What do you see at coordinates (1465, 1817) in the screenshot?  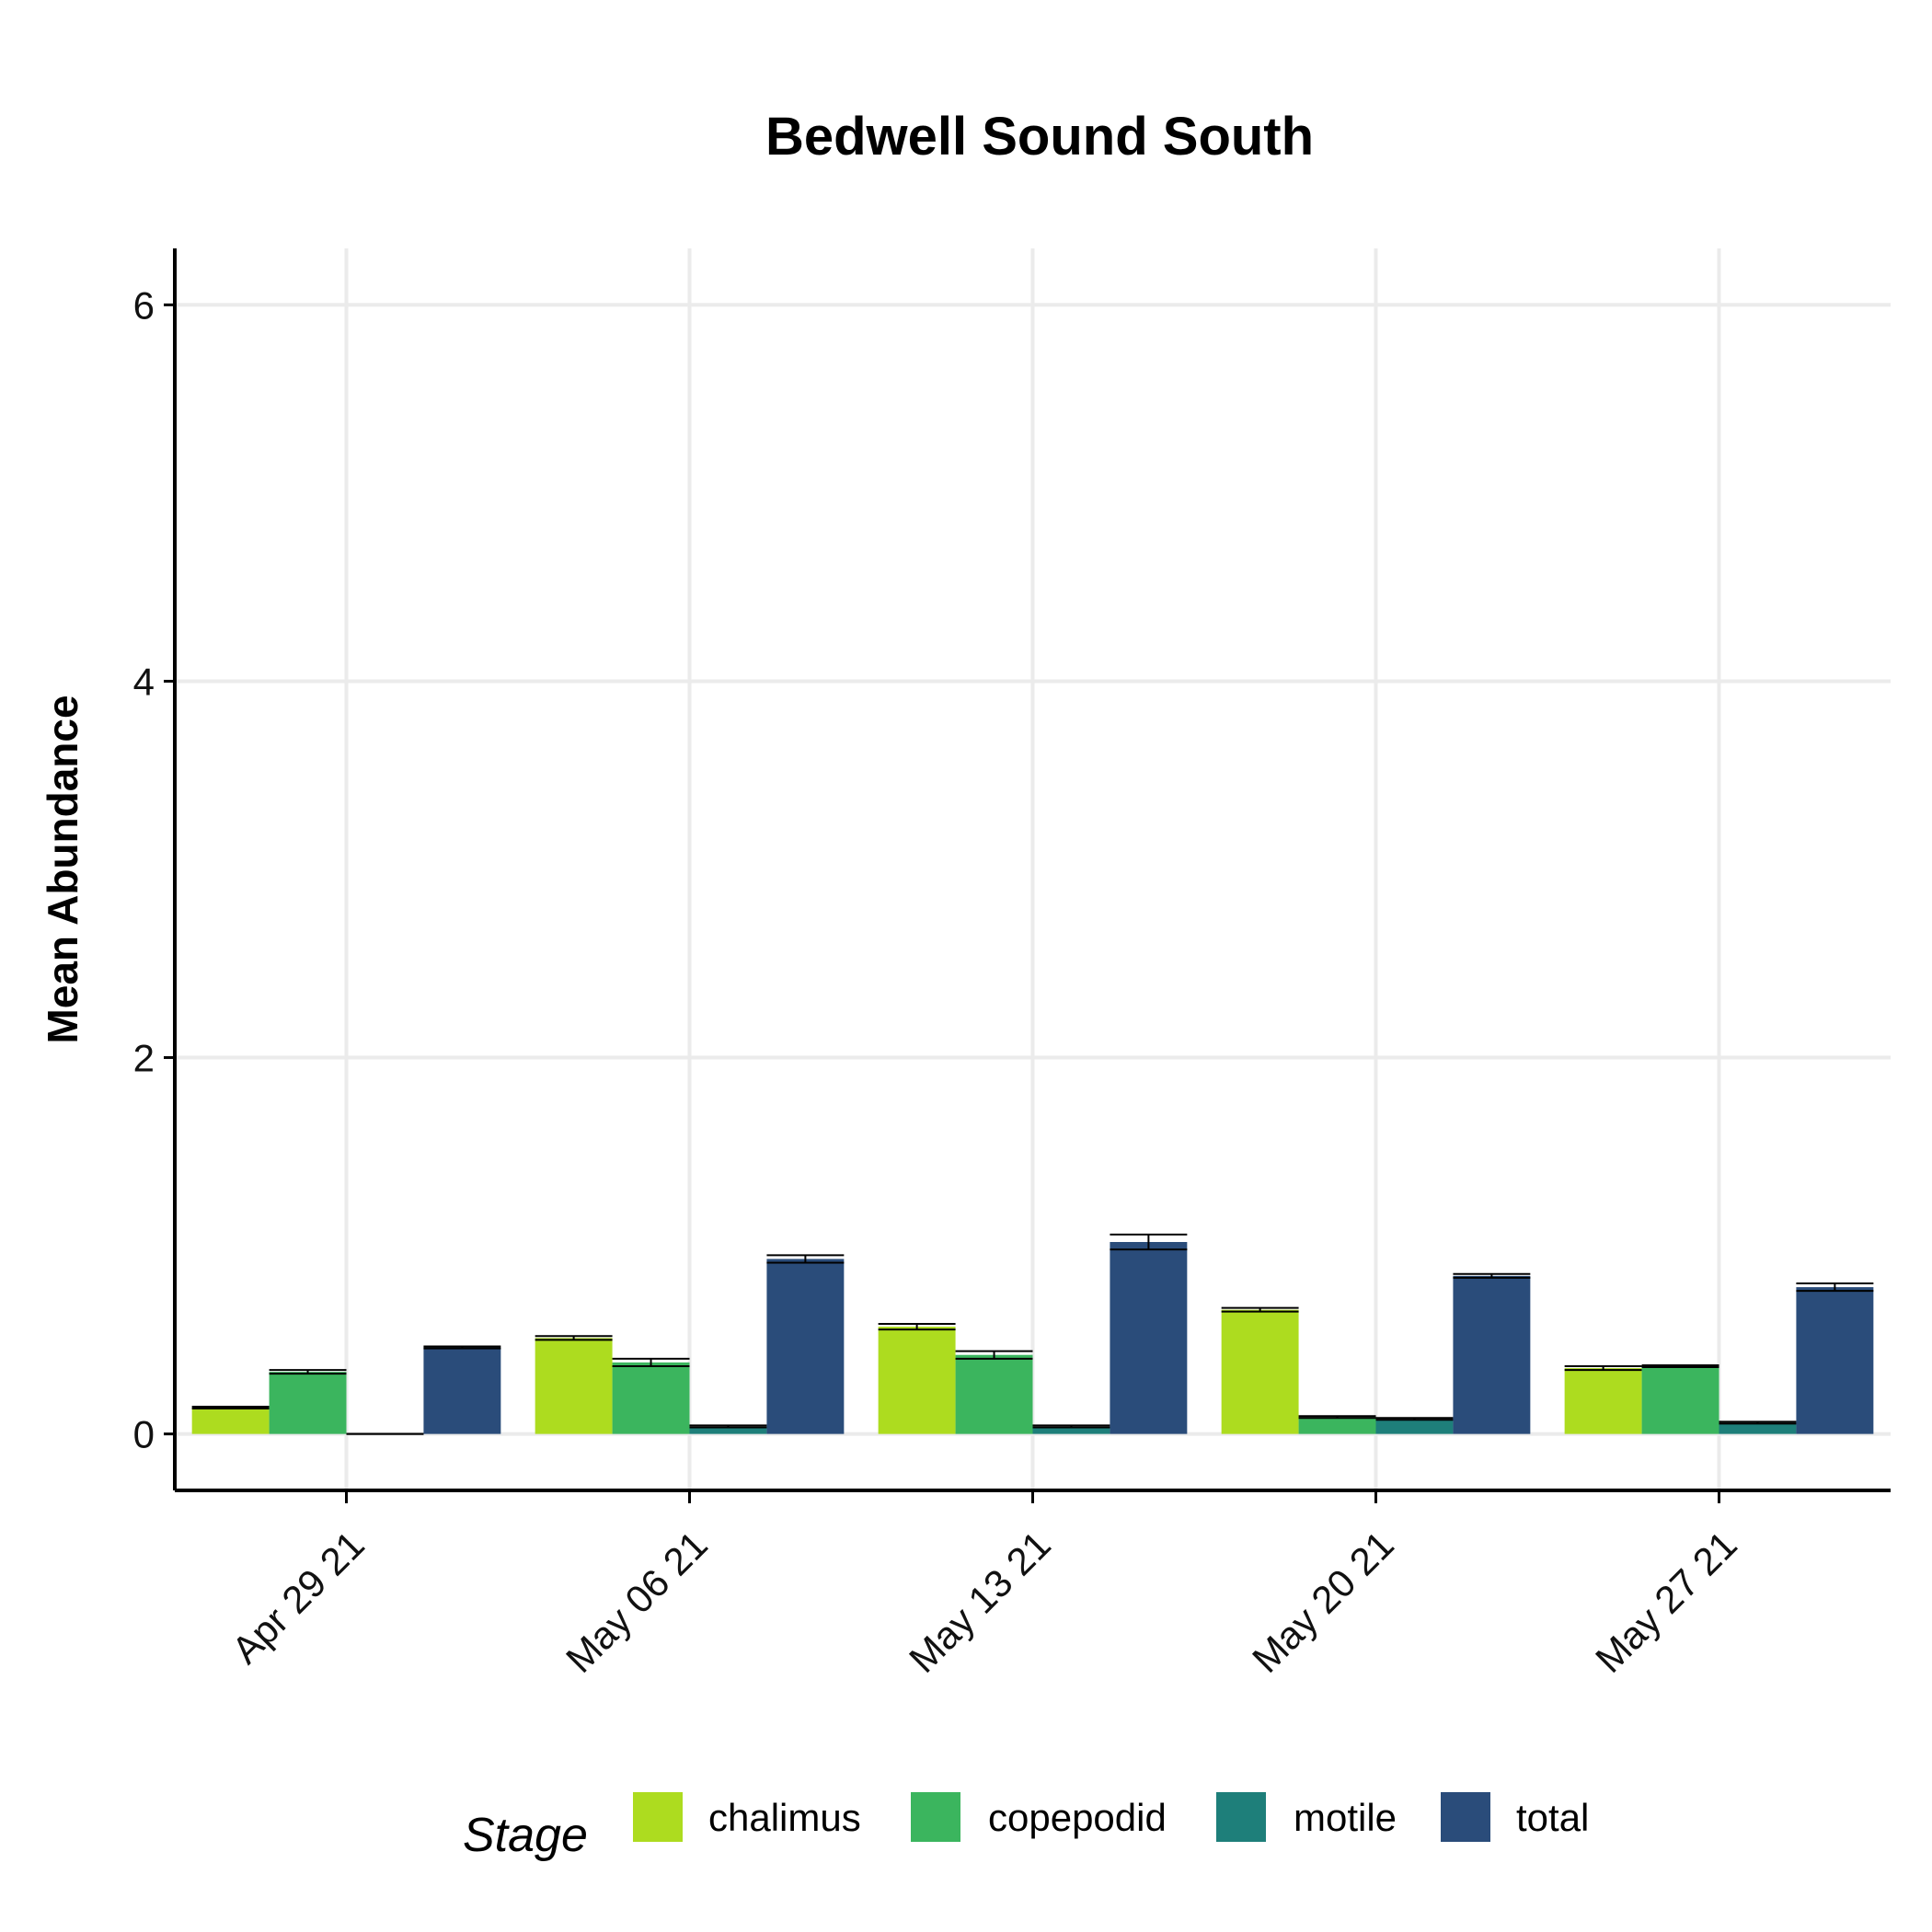 I see `legend-key-total` at bounding box center [1465, 1817].